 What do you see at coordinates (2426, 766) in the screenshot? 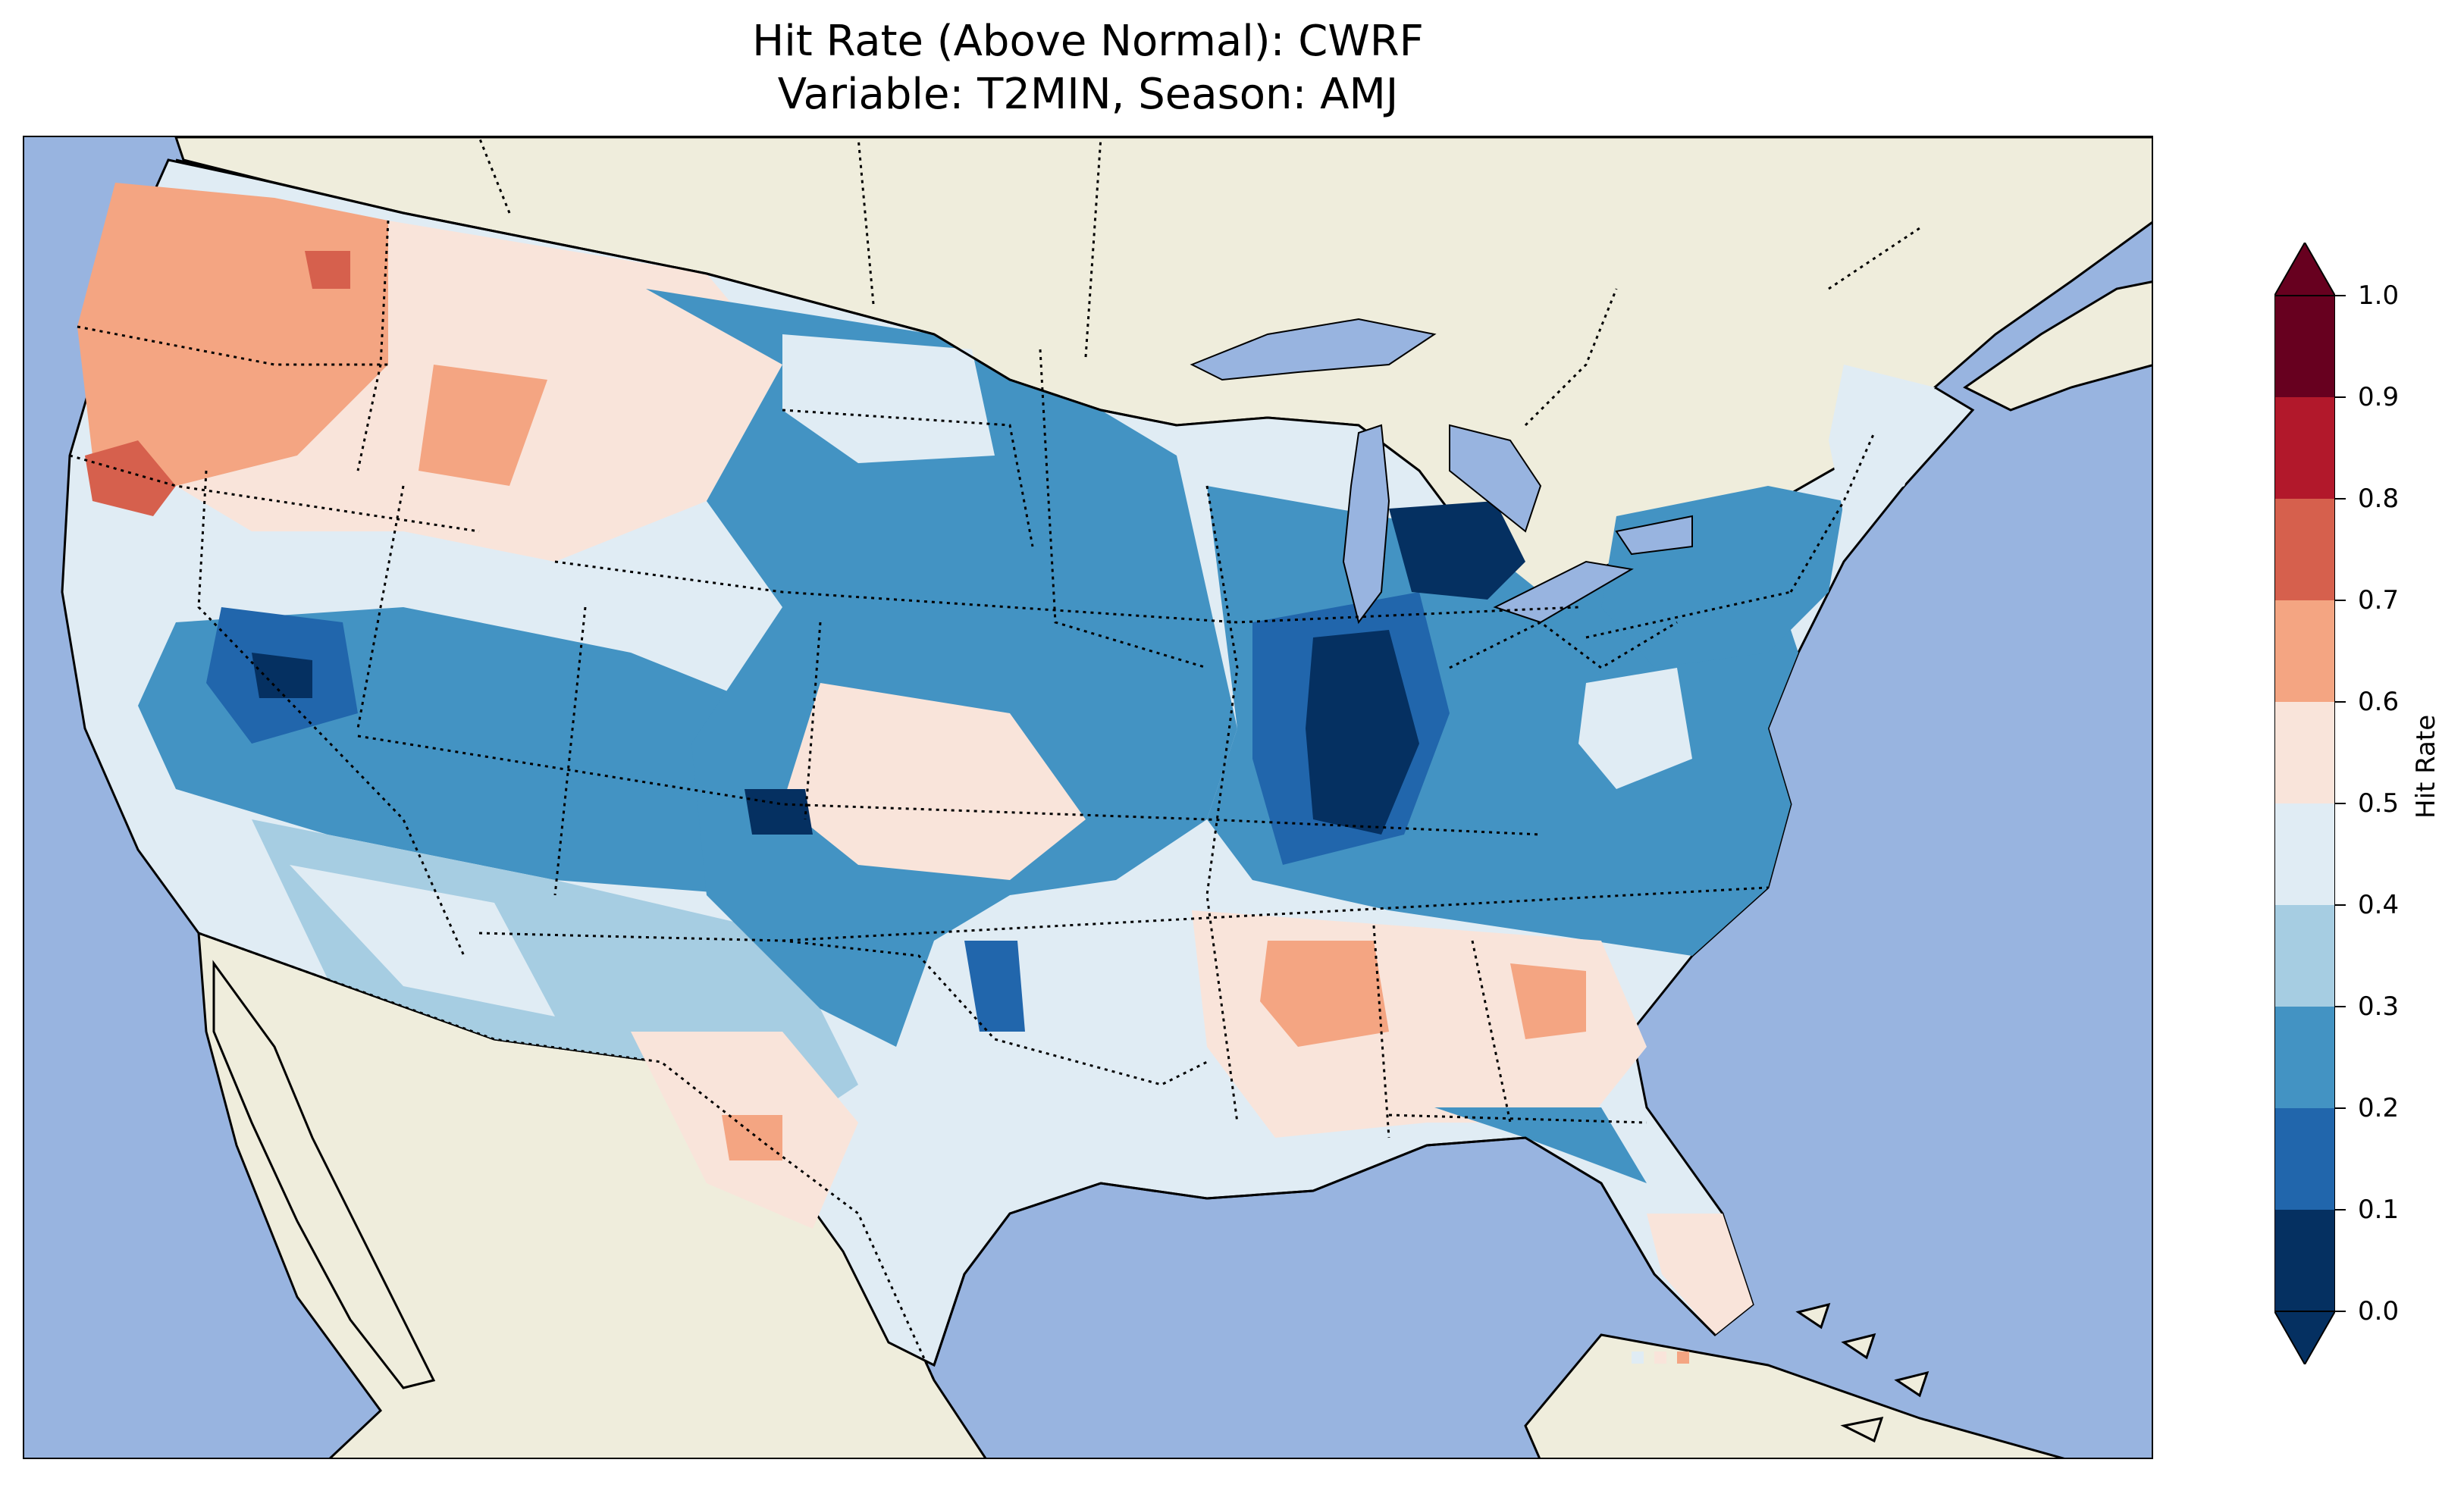
I see `colorbar-label: Hit Rate` at bounding box center [2426, 766].